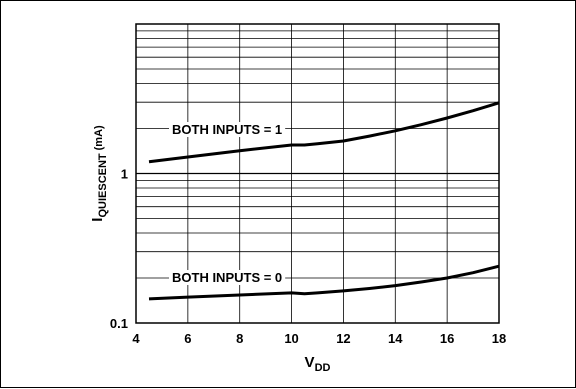 This screenshot has height=389, width=576. I want to click on x-axis-label-subscript: DD, so click(323, 368).